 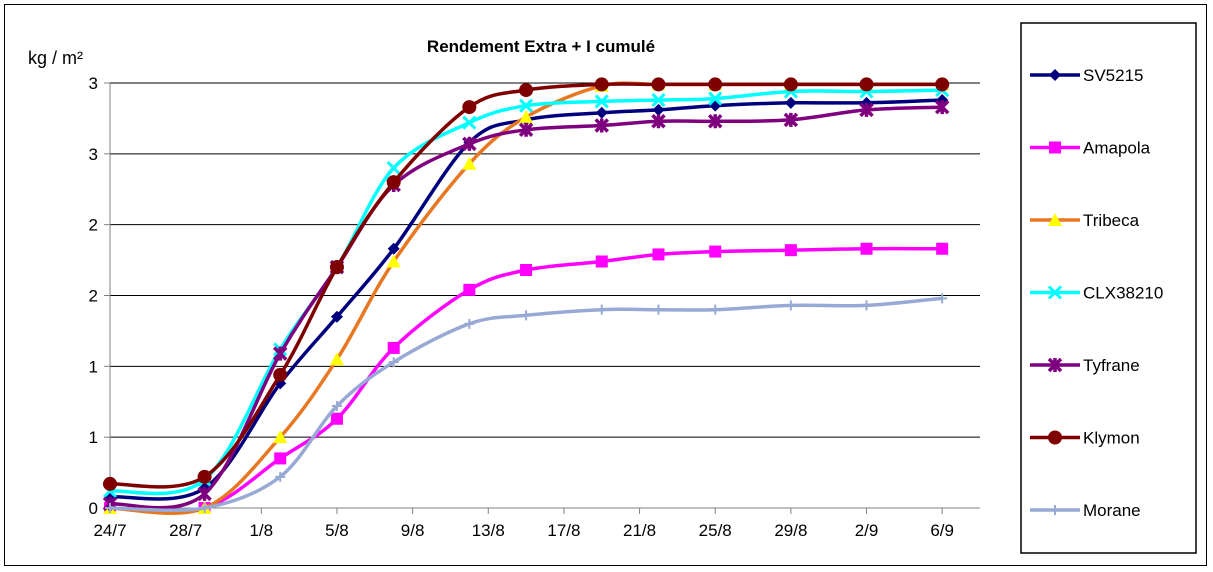 What do you see at coordinates (1117, 148) in the screenshot?
I see `legend-label: Amapola` at bounding box center [1117, 148].